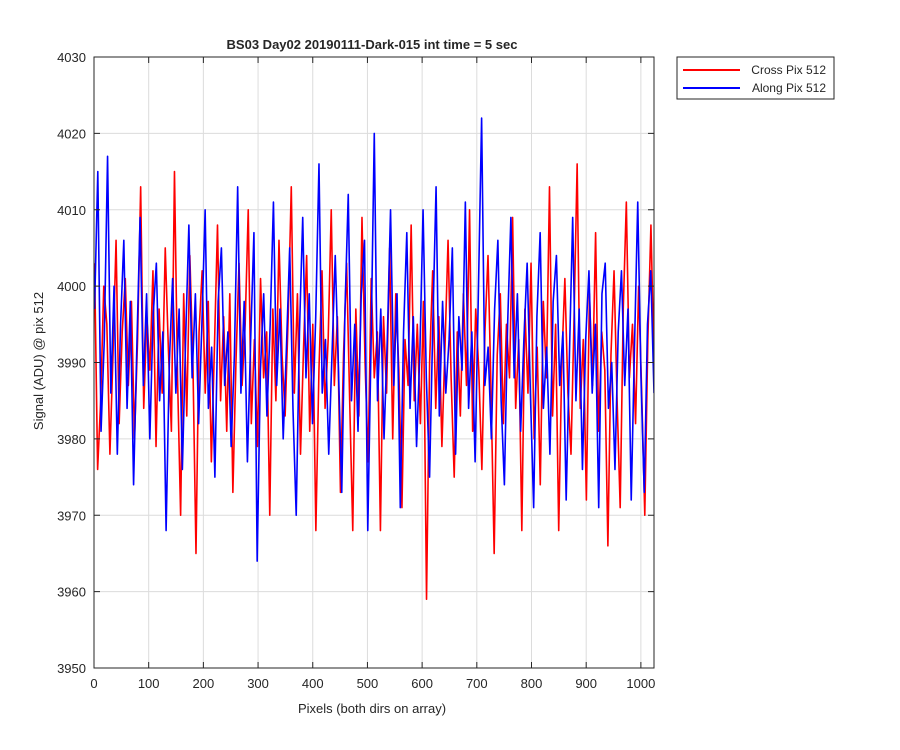 This screenshot has width=900, height=750. What do you see at coordinates (71, 592) in the screenshot?
I see `y-tick-label: 3960` at bounding box center [71, 592].